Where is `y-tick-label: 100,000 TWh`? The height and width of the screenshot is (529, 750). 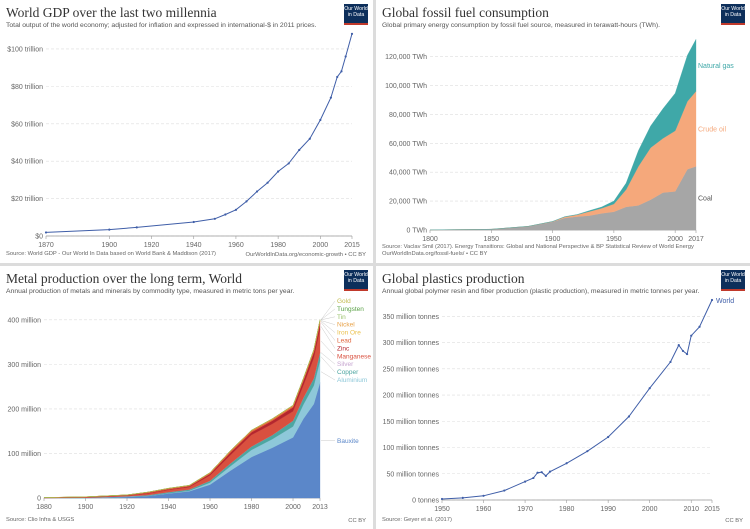 y-tick-label: 100,000 TWh is located at coordinates (406, 86).